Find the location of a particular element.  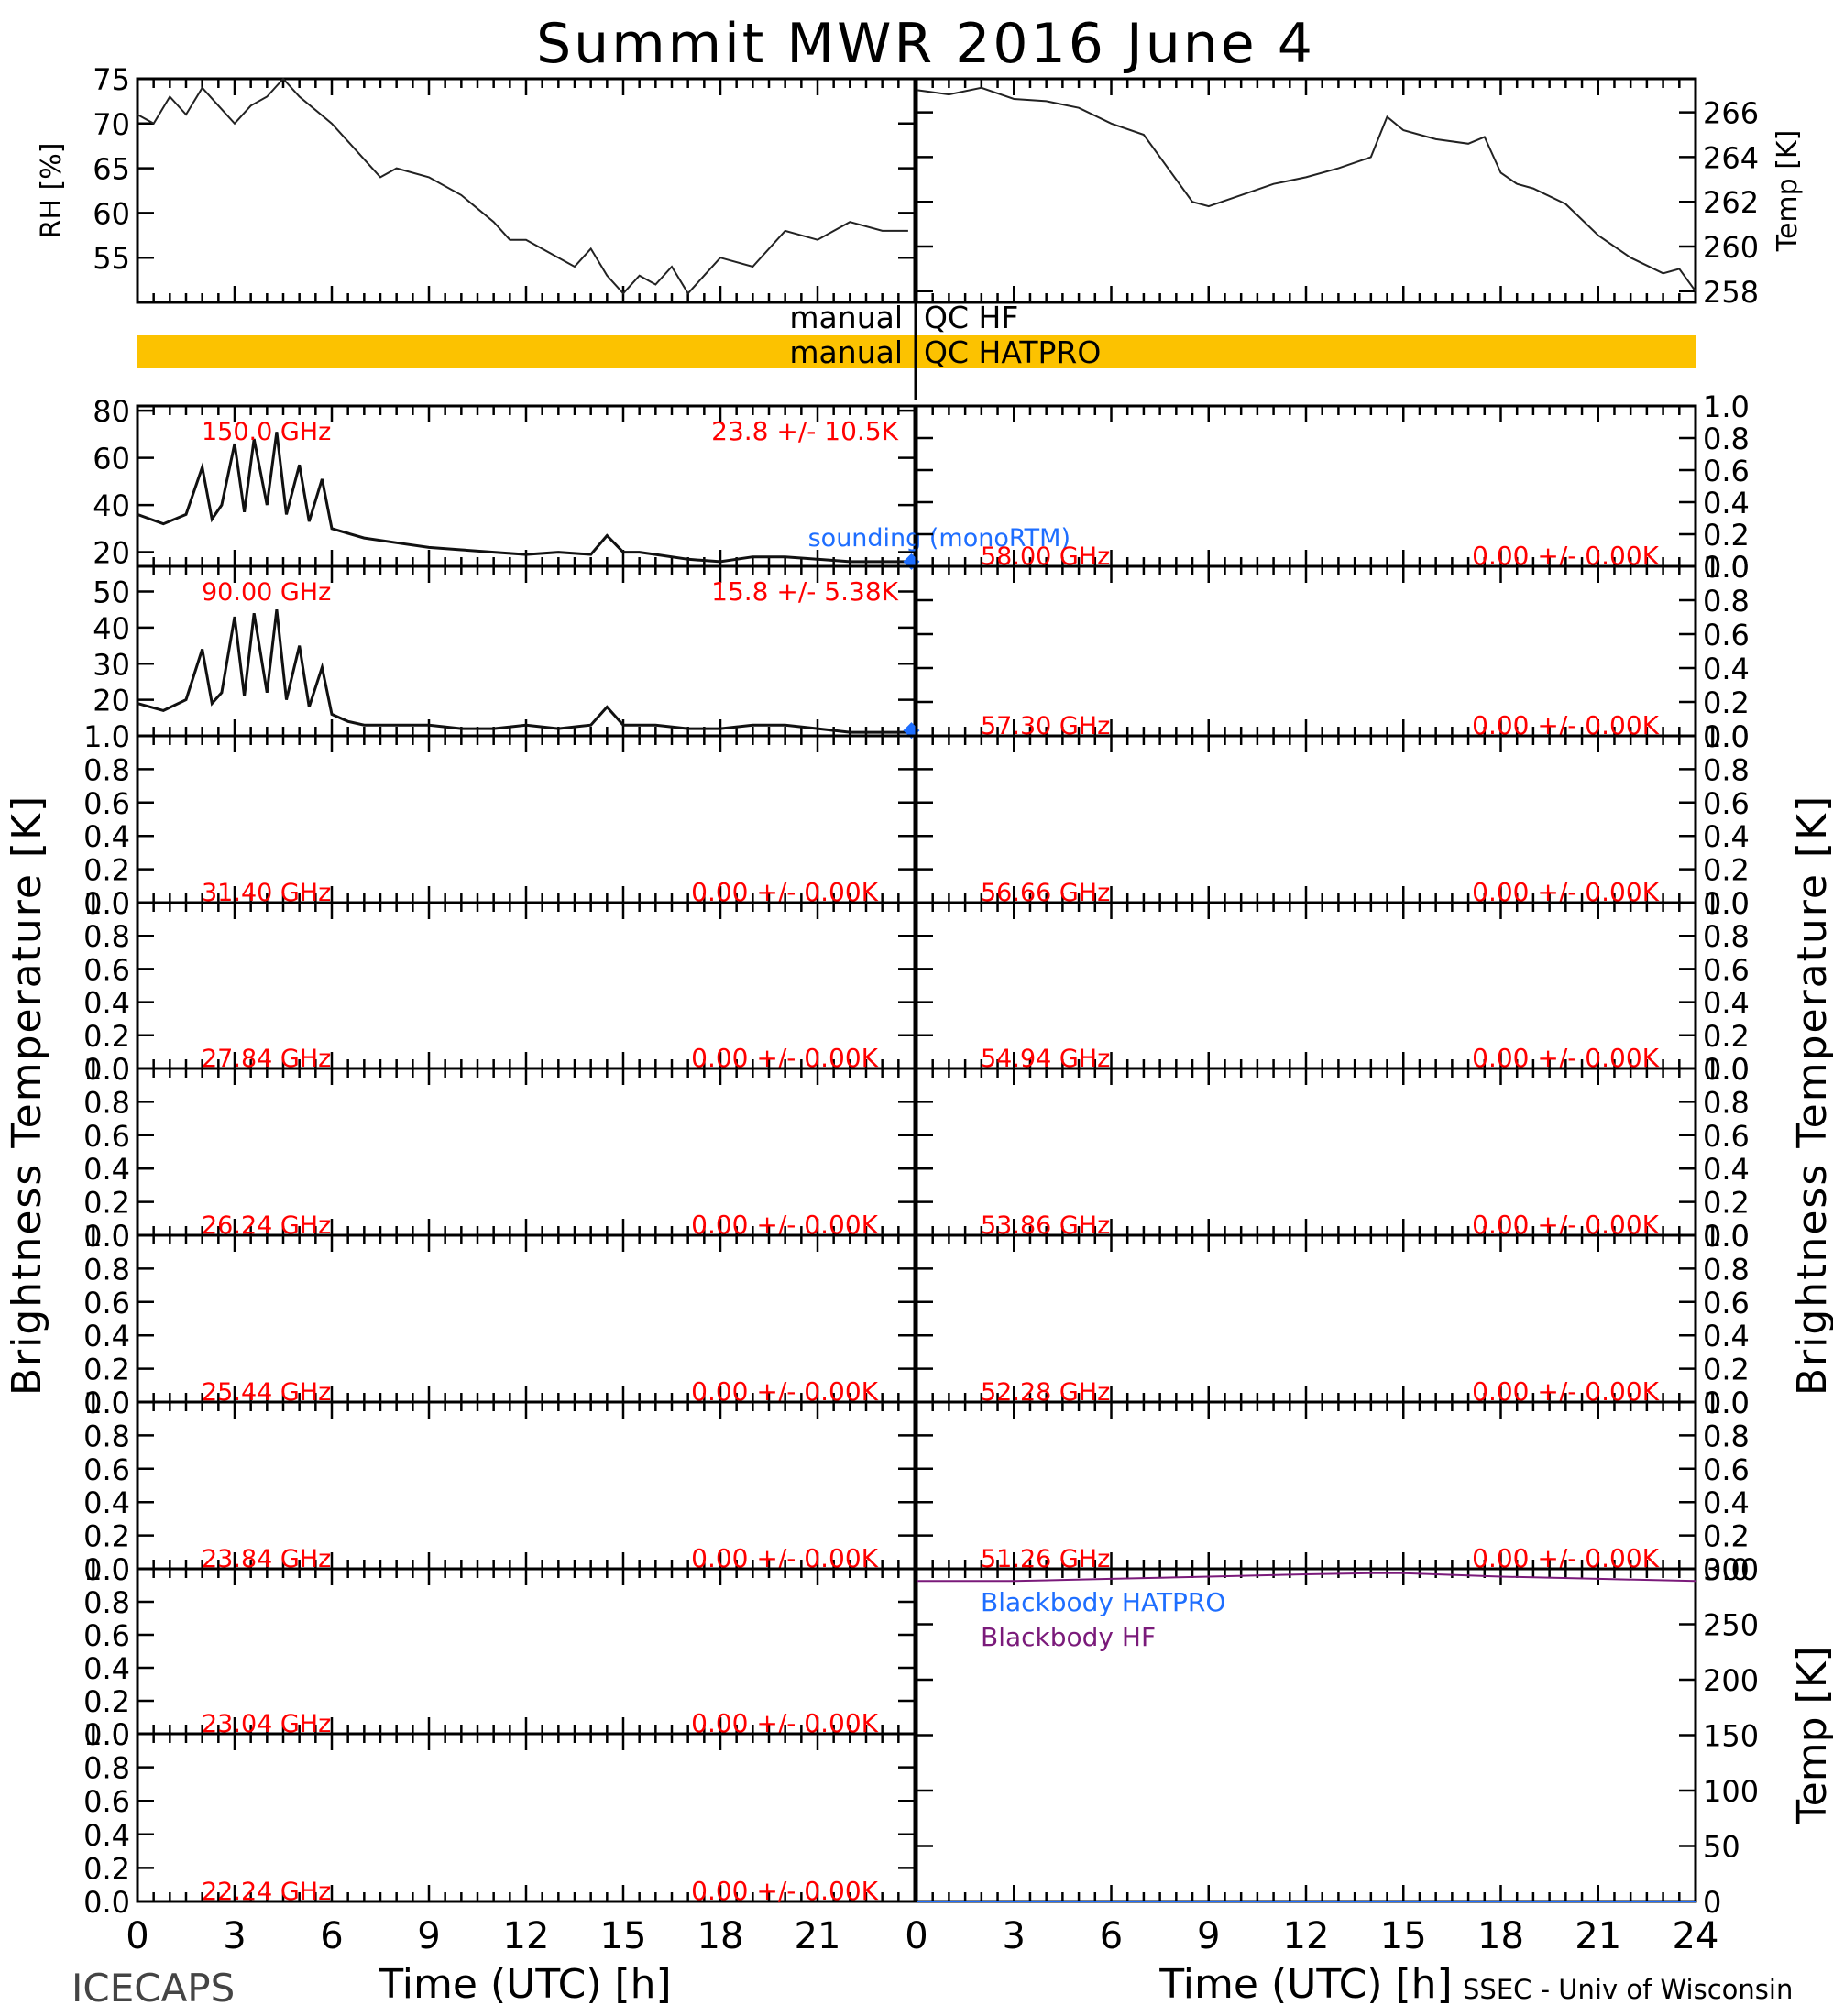

l150-ytick-label: 60 is located at coordinates (111, 459).